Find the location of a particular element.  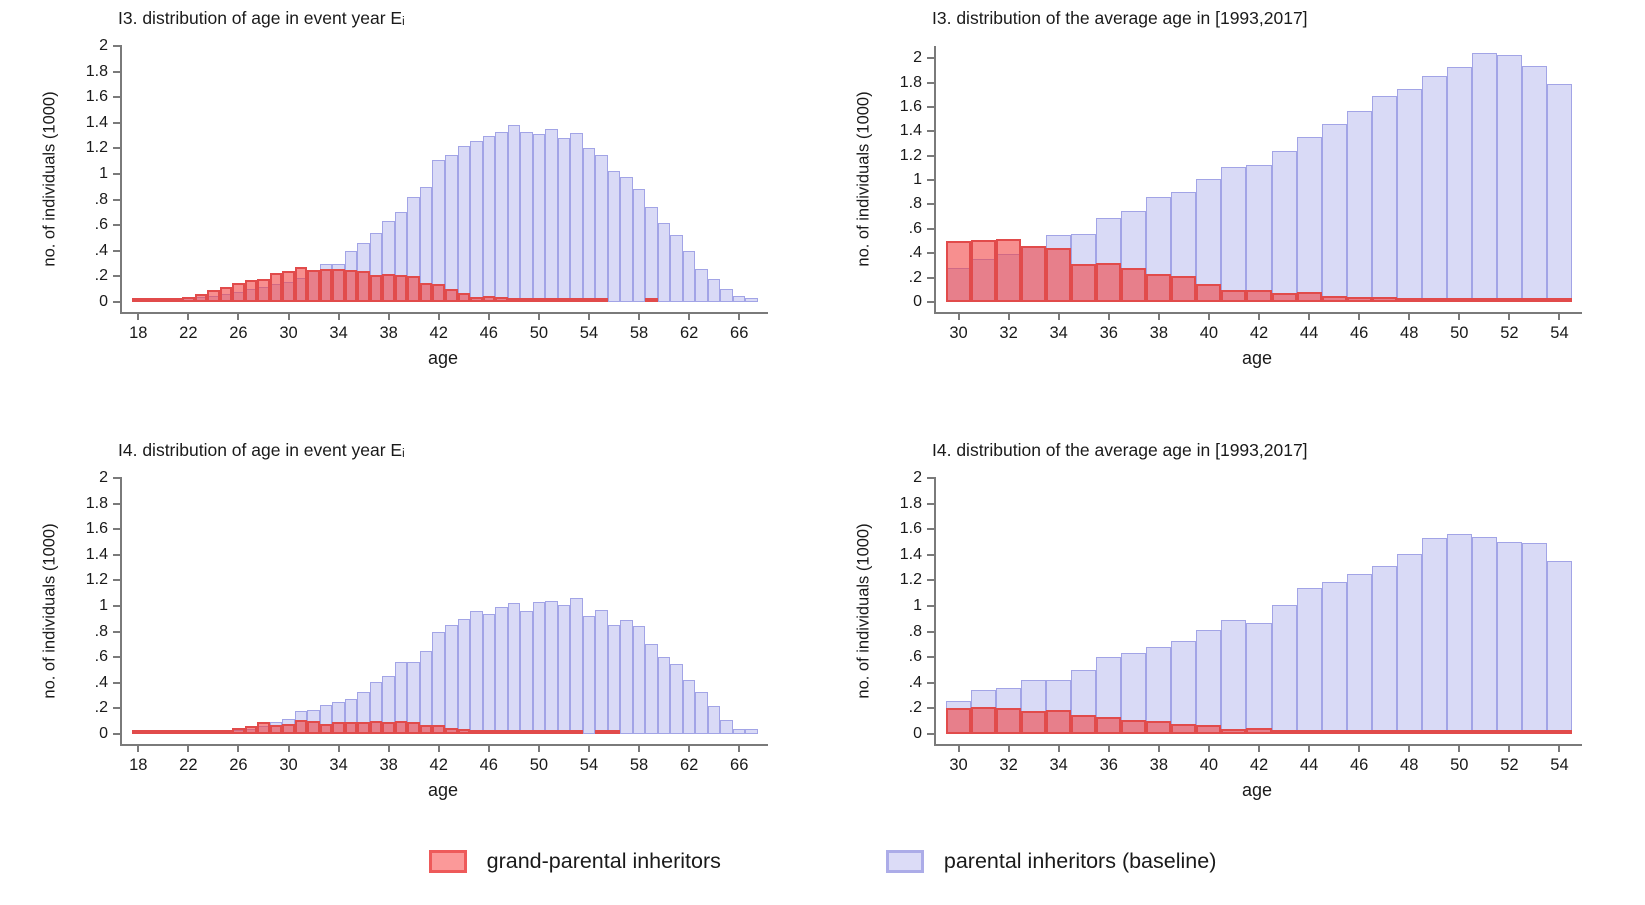

x-tick-label: 38 is located at coordinates (1158, 333).